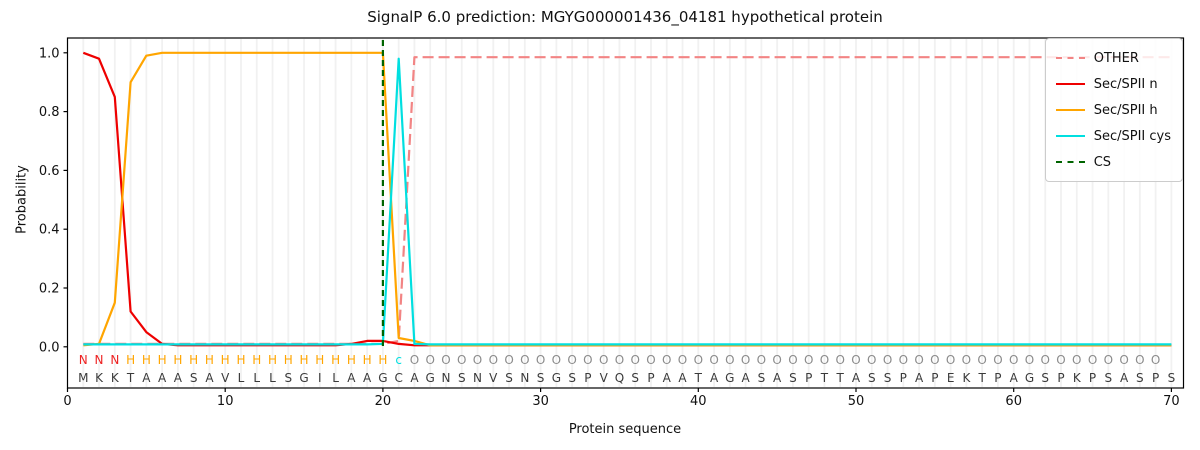  I want to click on x-tick-label: 0, so click(67, 401).